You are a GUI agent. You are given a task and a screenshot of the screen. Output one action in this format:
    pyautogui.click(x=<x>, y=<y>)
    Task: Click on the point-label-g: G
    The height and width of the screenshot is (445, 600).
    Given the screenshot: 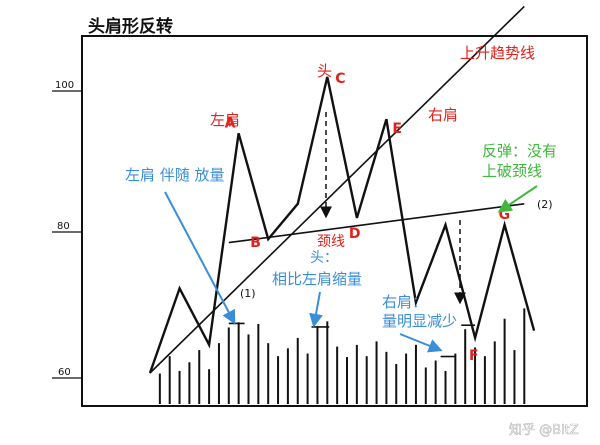 What is the action you would take?
    pyautogui.click(x=505, y=215)
    